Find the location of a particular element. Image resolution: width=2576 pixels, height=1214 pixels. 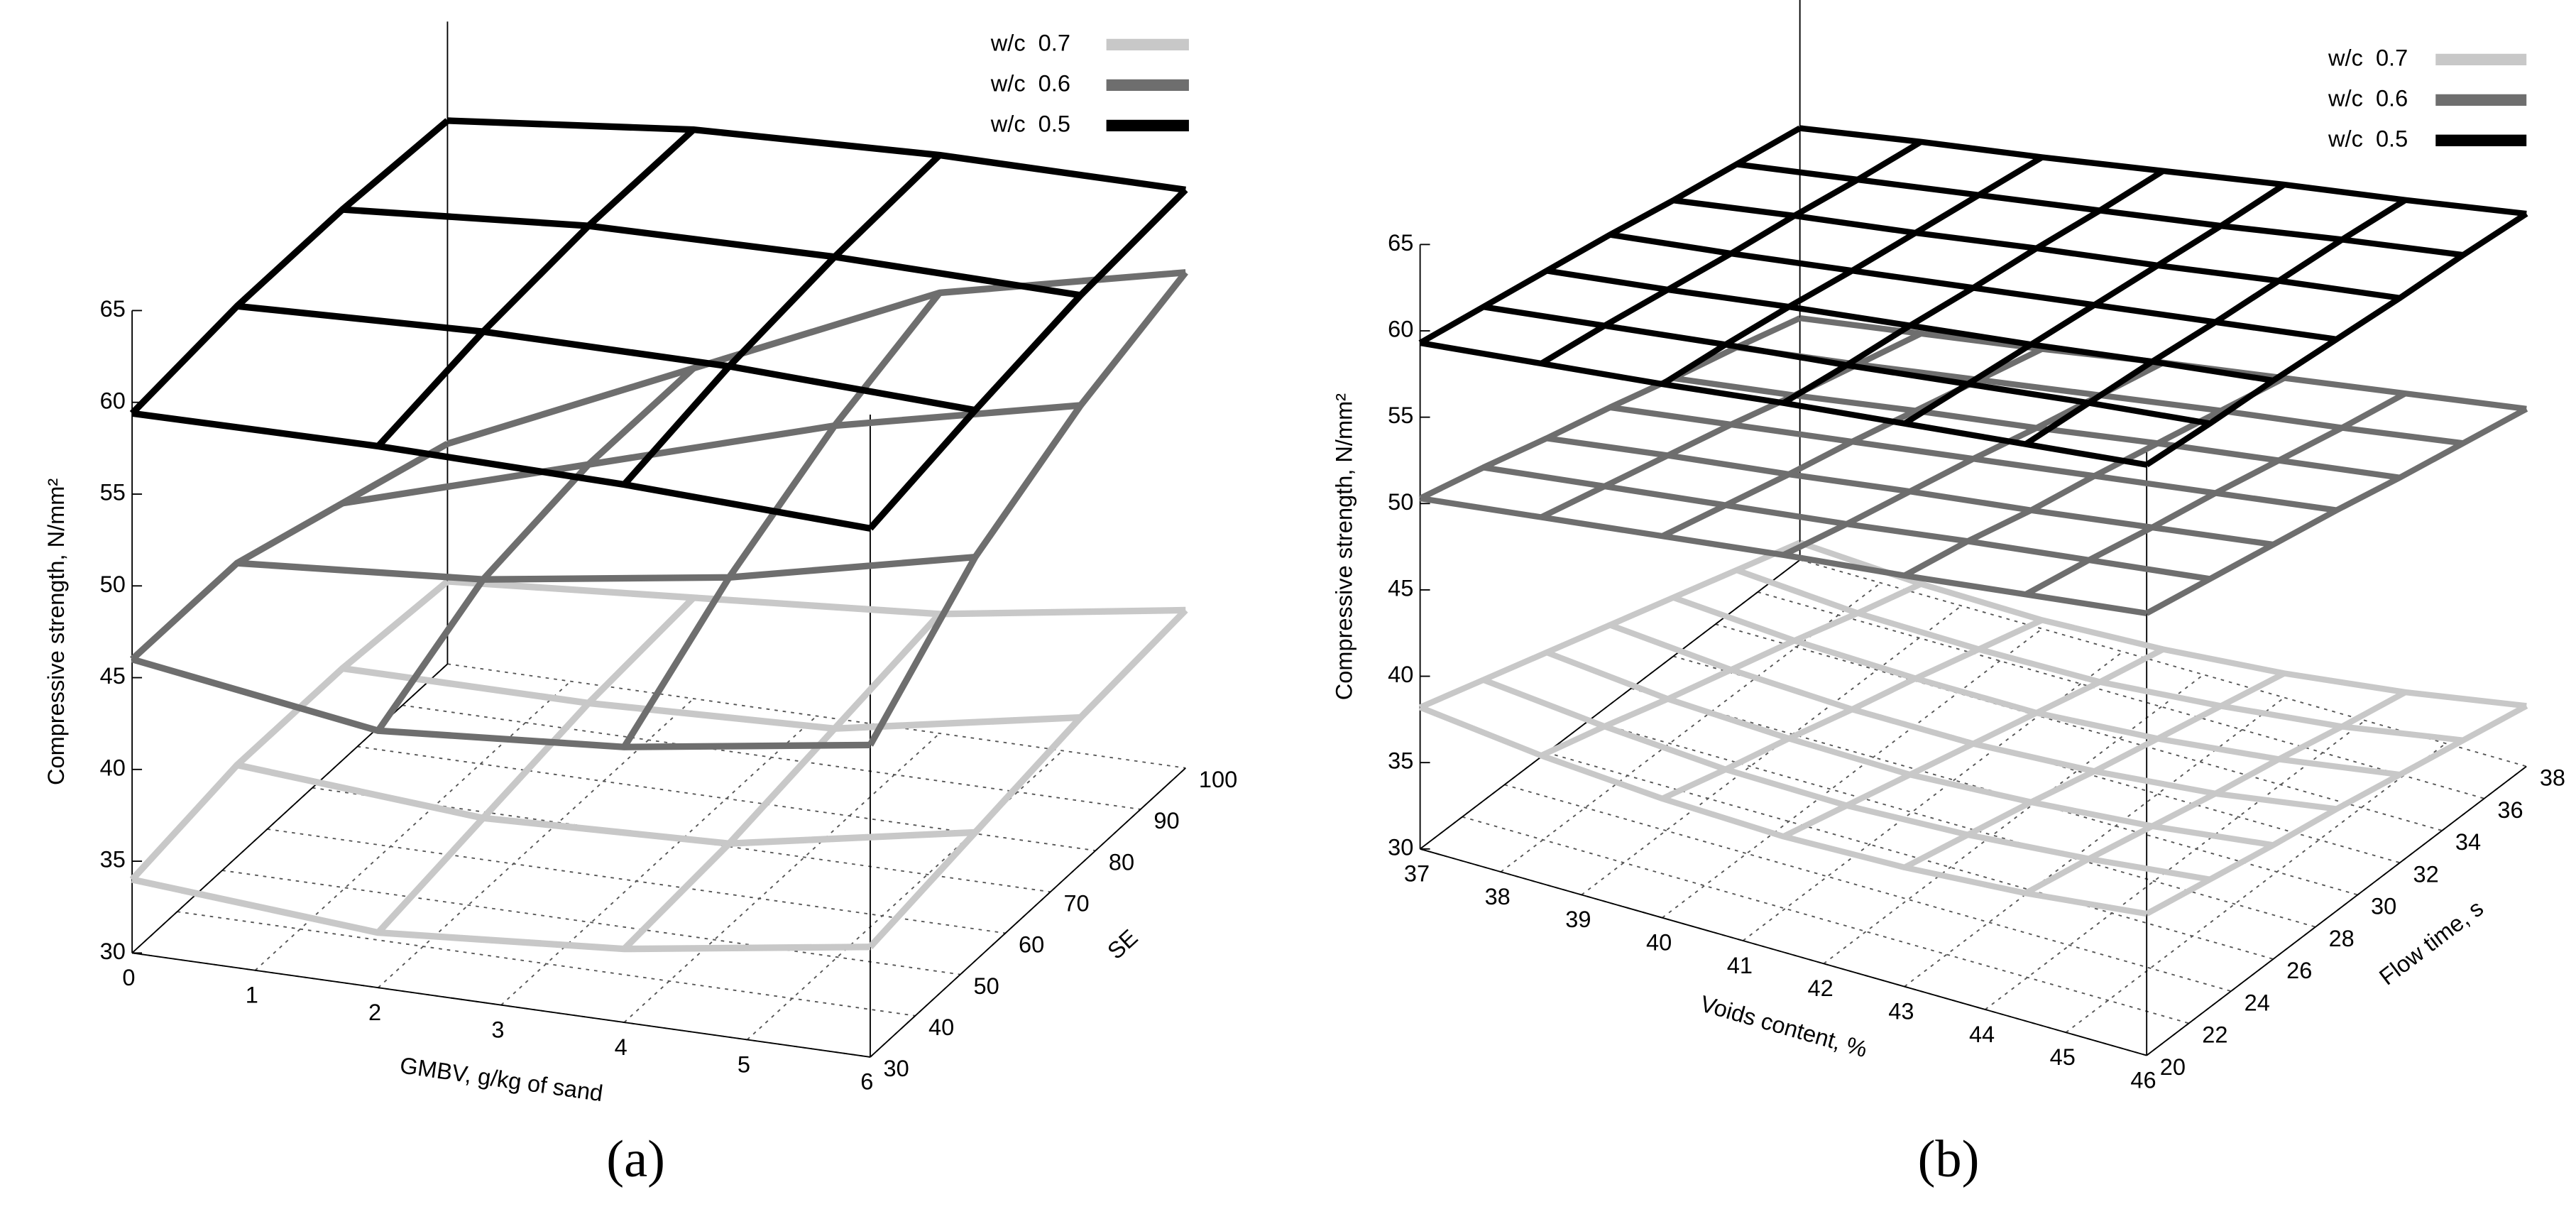

y-tick-label: 40 is located at coordinates (941, 1027).